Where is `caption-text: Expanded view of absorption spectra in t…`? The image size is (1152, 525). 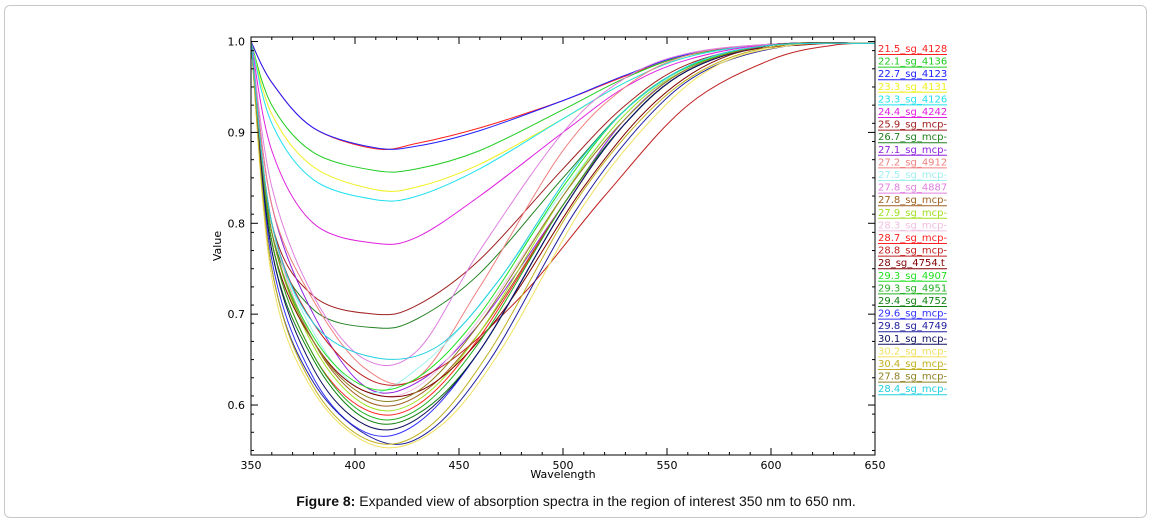
caption-text: Expanded view of absorption spectra in t… is located at coordinates (605, 501).